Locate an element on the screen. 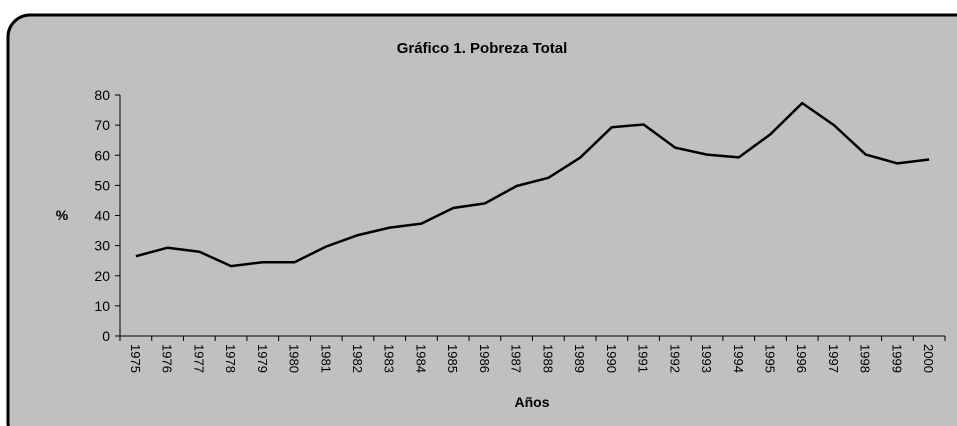  x-tick-label: 1987 is located at coordinates (516, 358).